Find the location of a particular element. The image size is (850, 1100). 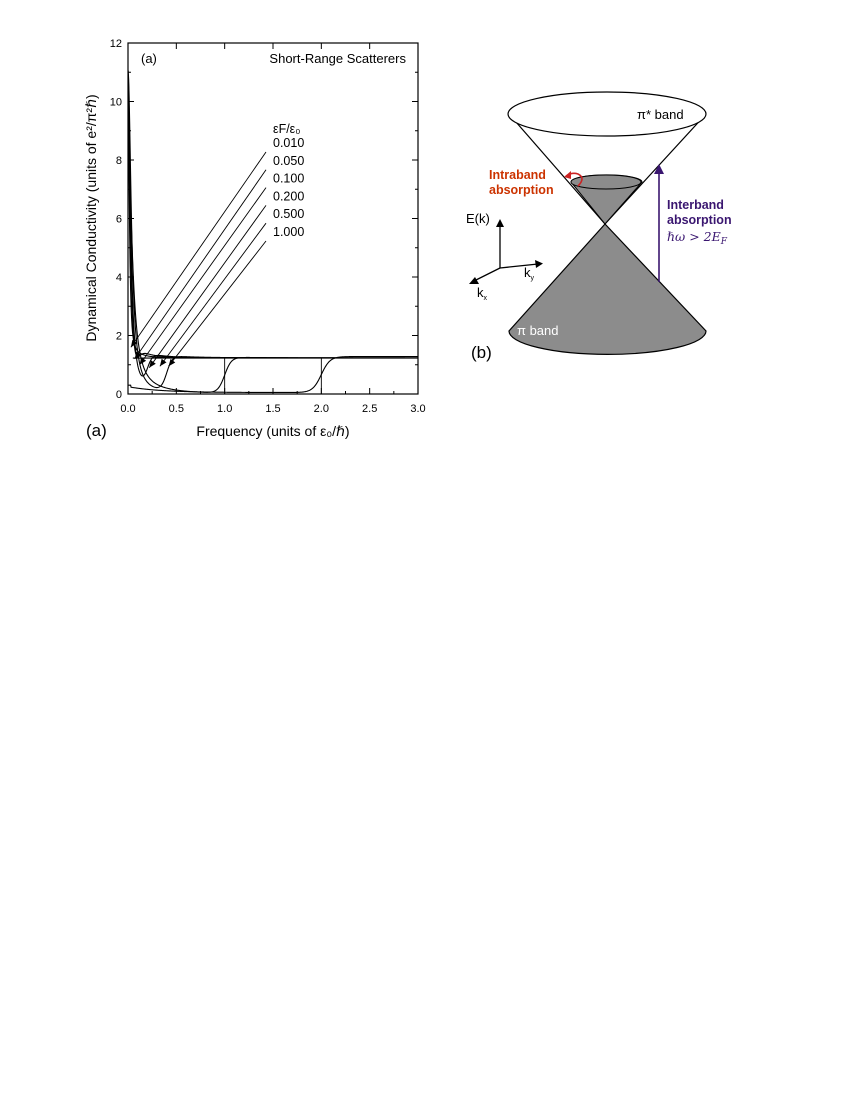

interband-condition: ℏω > 2EF is located at coordinates (697, 238).